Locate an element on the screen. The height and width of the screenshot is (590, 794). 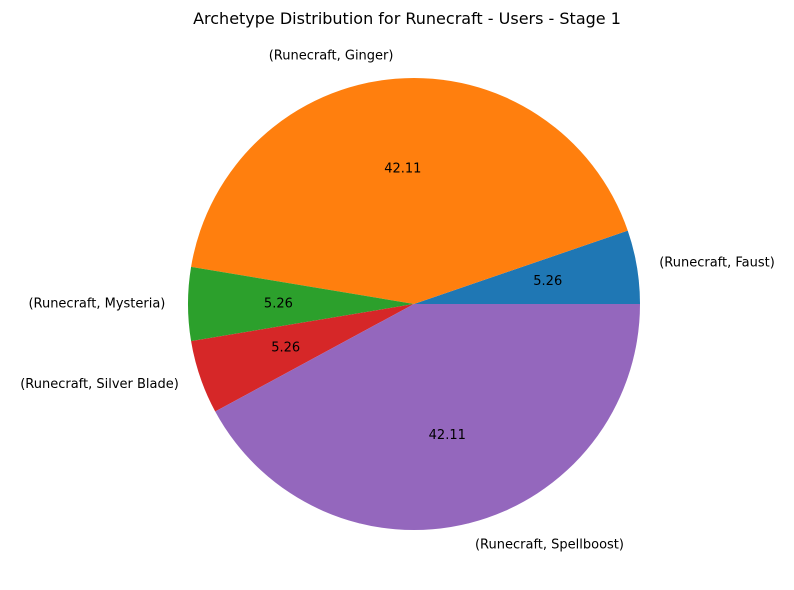
slice-category-label: (Runecraft, Ginger) is located at coordinates (331, 56).